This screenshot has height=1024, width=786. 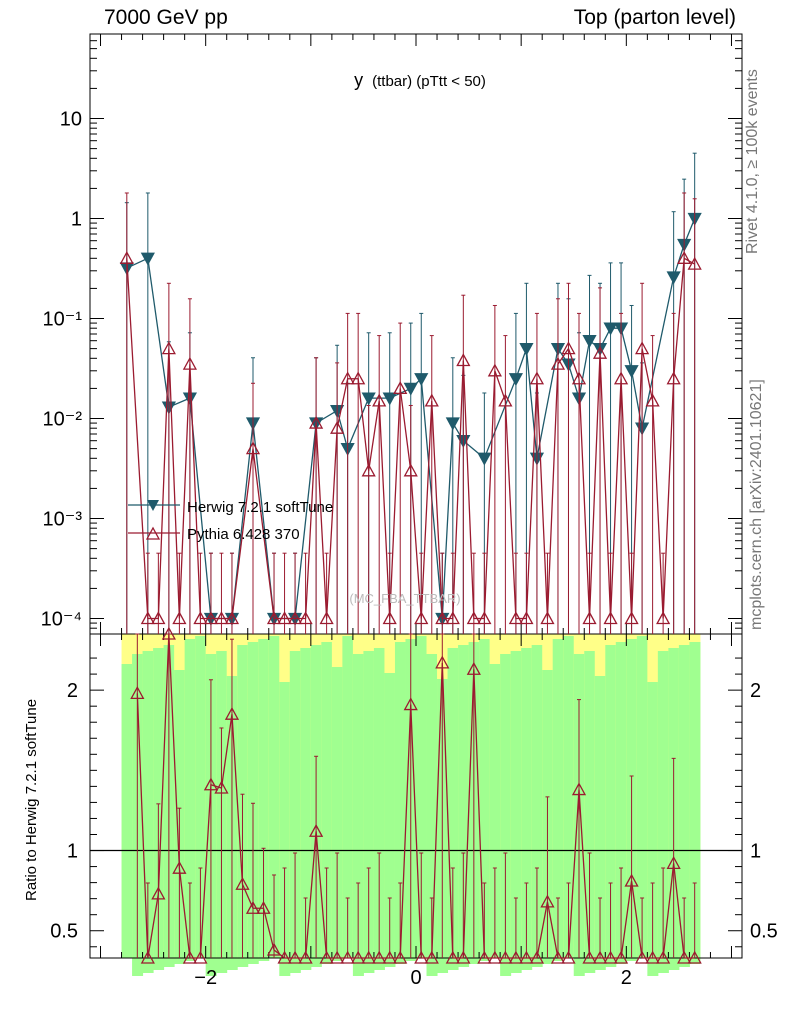 What do you see at coordinates (153, 505) in the screenshot?
I see `legend-herwig-marker` at bounding box center [153, 505].